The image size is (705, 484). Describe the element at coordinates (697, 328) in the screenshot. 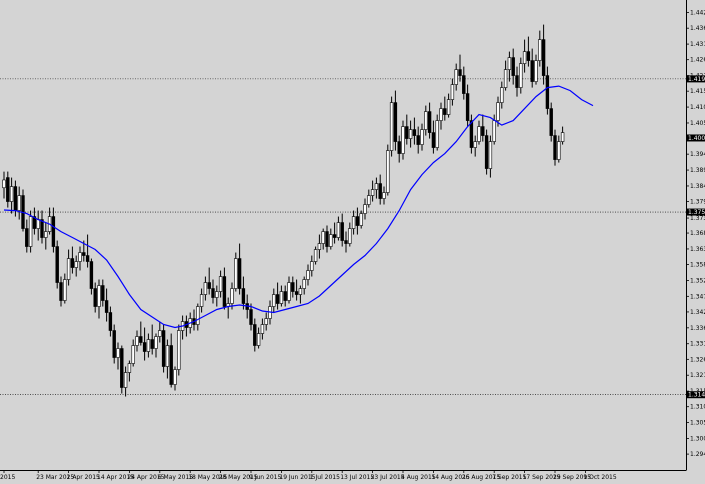

I see `price-tick-label: 1.33690` at that location.